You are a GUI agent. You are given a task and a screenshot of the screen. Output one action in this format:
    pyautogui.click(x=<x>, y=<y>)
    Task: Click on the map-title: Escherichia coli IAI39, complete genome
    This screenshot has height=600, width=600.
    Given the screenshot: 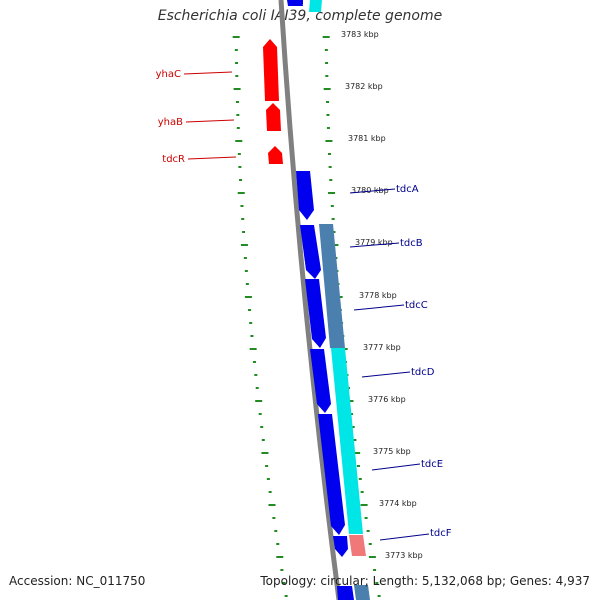 What is the action you would take?
    pyautogui.click(x=300, y=16)
    